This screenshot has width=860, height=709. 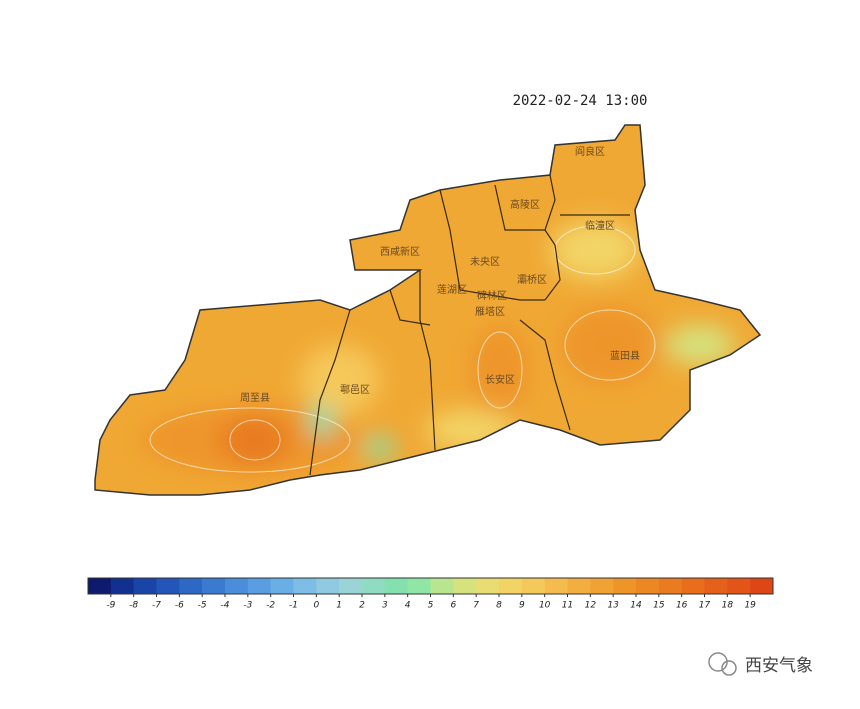 What do you see at coordinates (567, 606) in the screenshot?
I see `colorbar-tick-label: 11` at bounding box center [567, 606].